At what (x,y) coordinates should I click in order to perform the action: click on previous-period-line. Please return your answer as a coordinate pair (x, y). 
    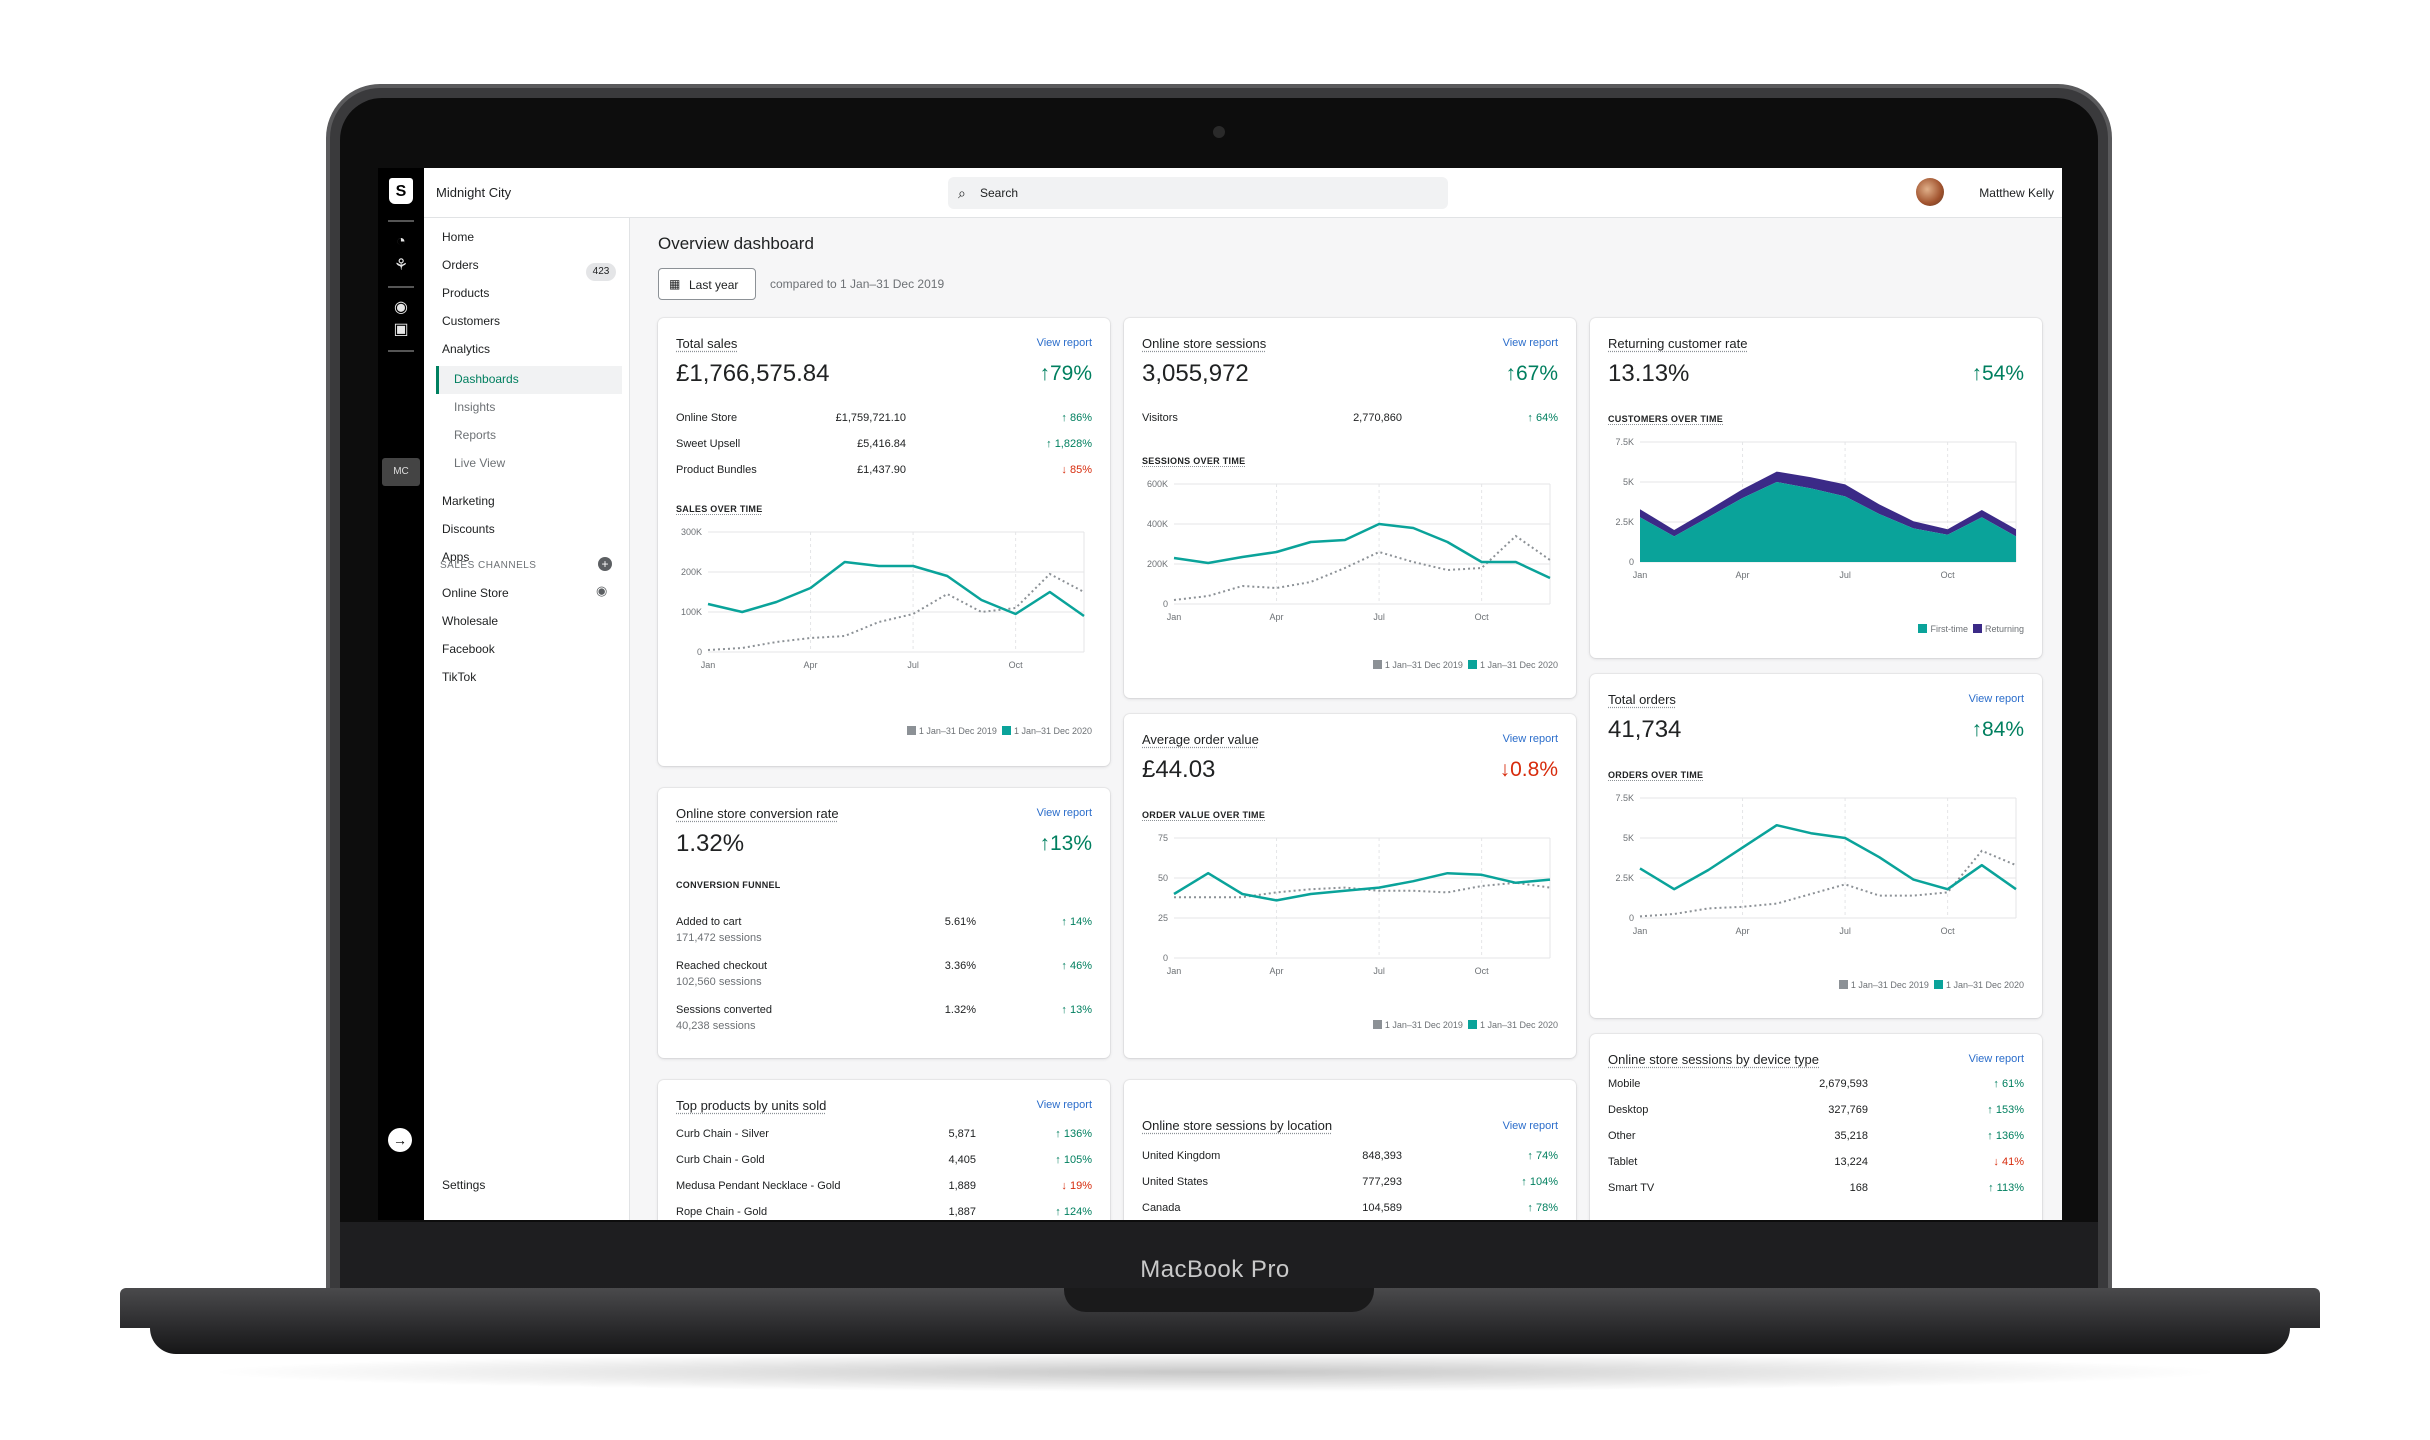
    Looking at the image, I should click on (1362, 567).